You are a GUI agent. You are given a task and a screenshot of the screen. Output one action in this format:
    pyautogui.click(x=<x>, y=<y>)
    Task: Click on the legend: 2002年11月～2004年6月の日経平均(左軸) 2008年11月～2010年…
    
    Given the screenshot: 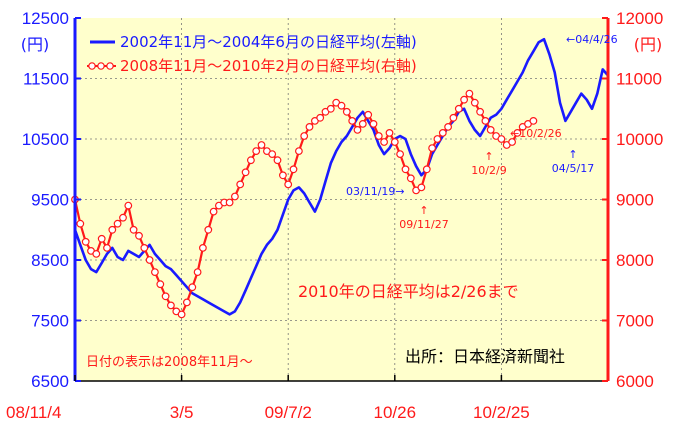 What is the action you would take?
    pyautogui.click(x=252, y=54)
    